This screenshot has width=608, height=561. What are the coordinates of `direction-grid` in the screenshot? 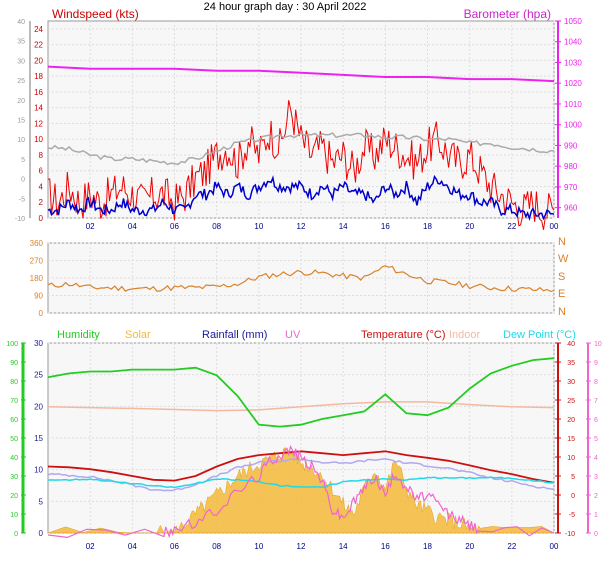 It's located at (301, 278).